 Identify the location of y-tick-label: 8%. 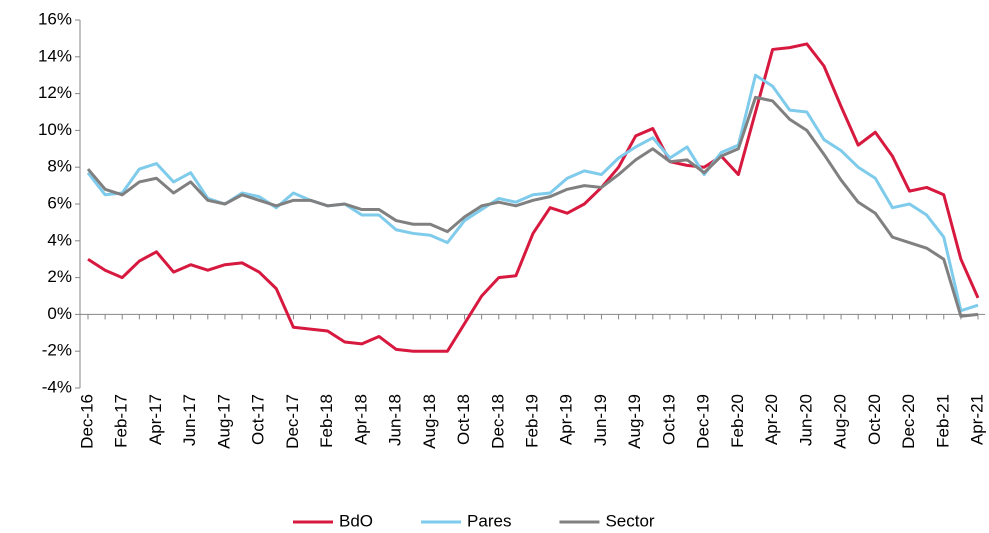
(59, 166).